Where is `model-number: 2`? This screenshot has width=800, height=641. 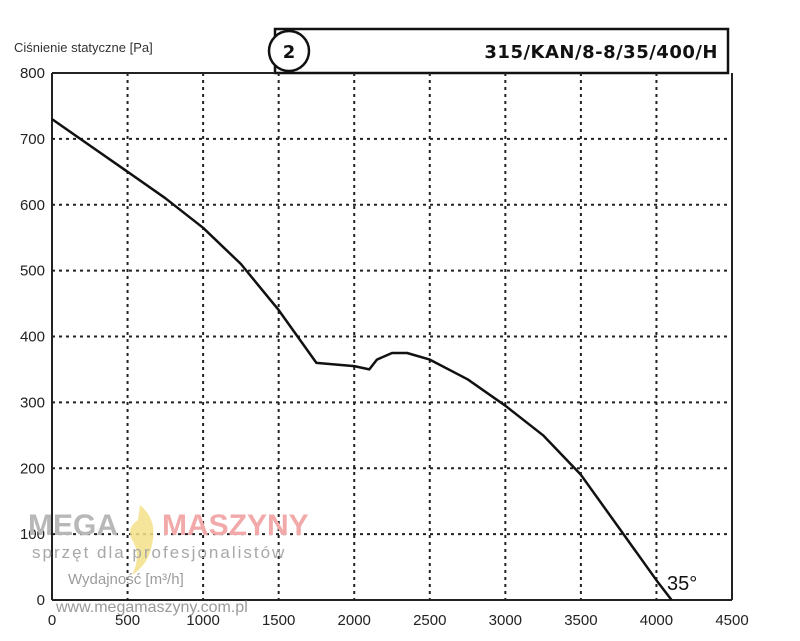
model-number: 2 is located at coordinates (289, 52).